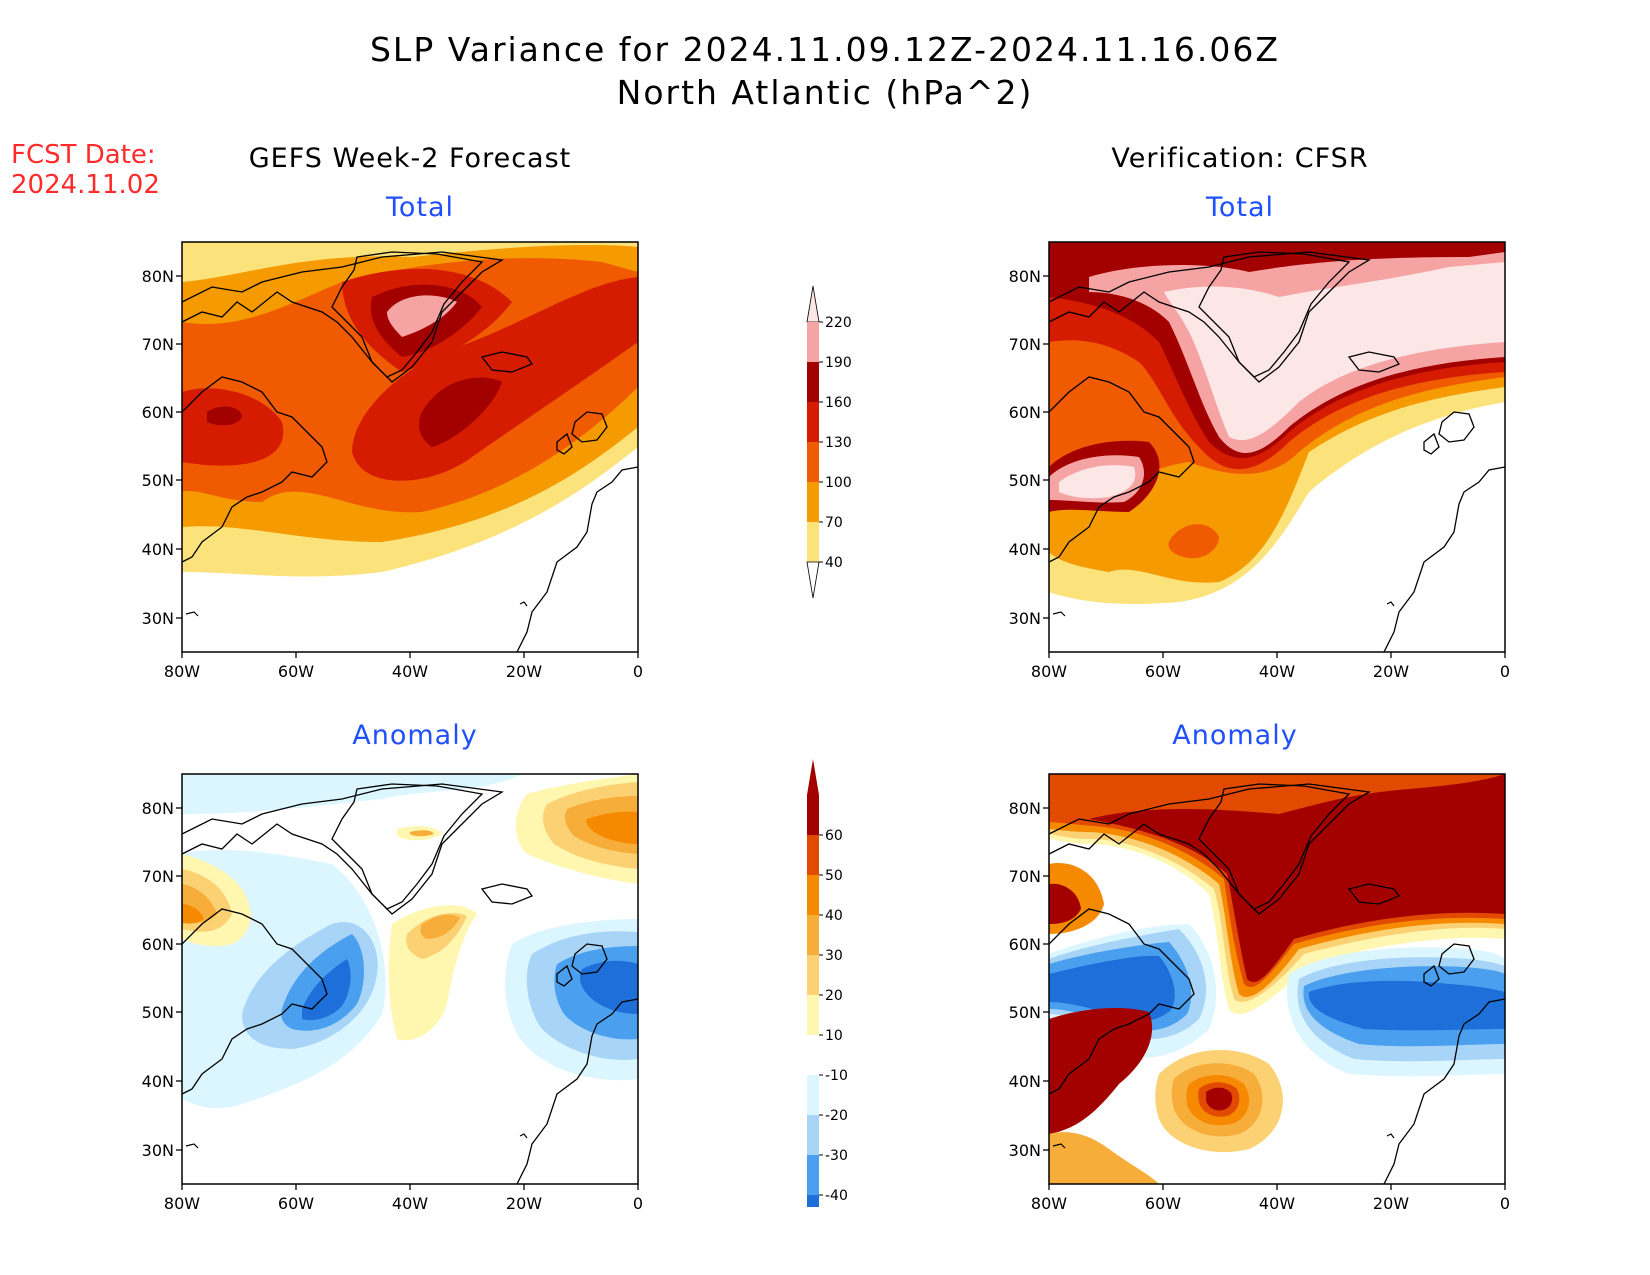  I want to click on colorbar-level-label: -10, so click(836, 1076).